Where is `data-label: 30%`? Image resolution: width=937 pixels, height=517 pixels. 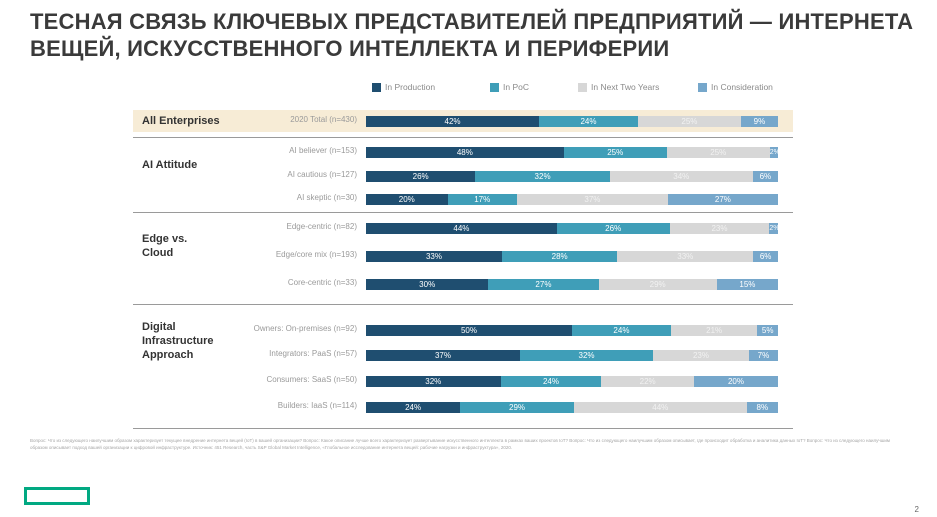 data-label: 30% is located at coordinates (427, 284).